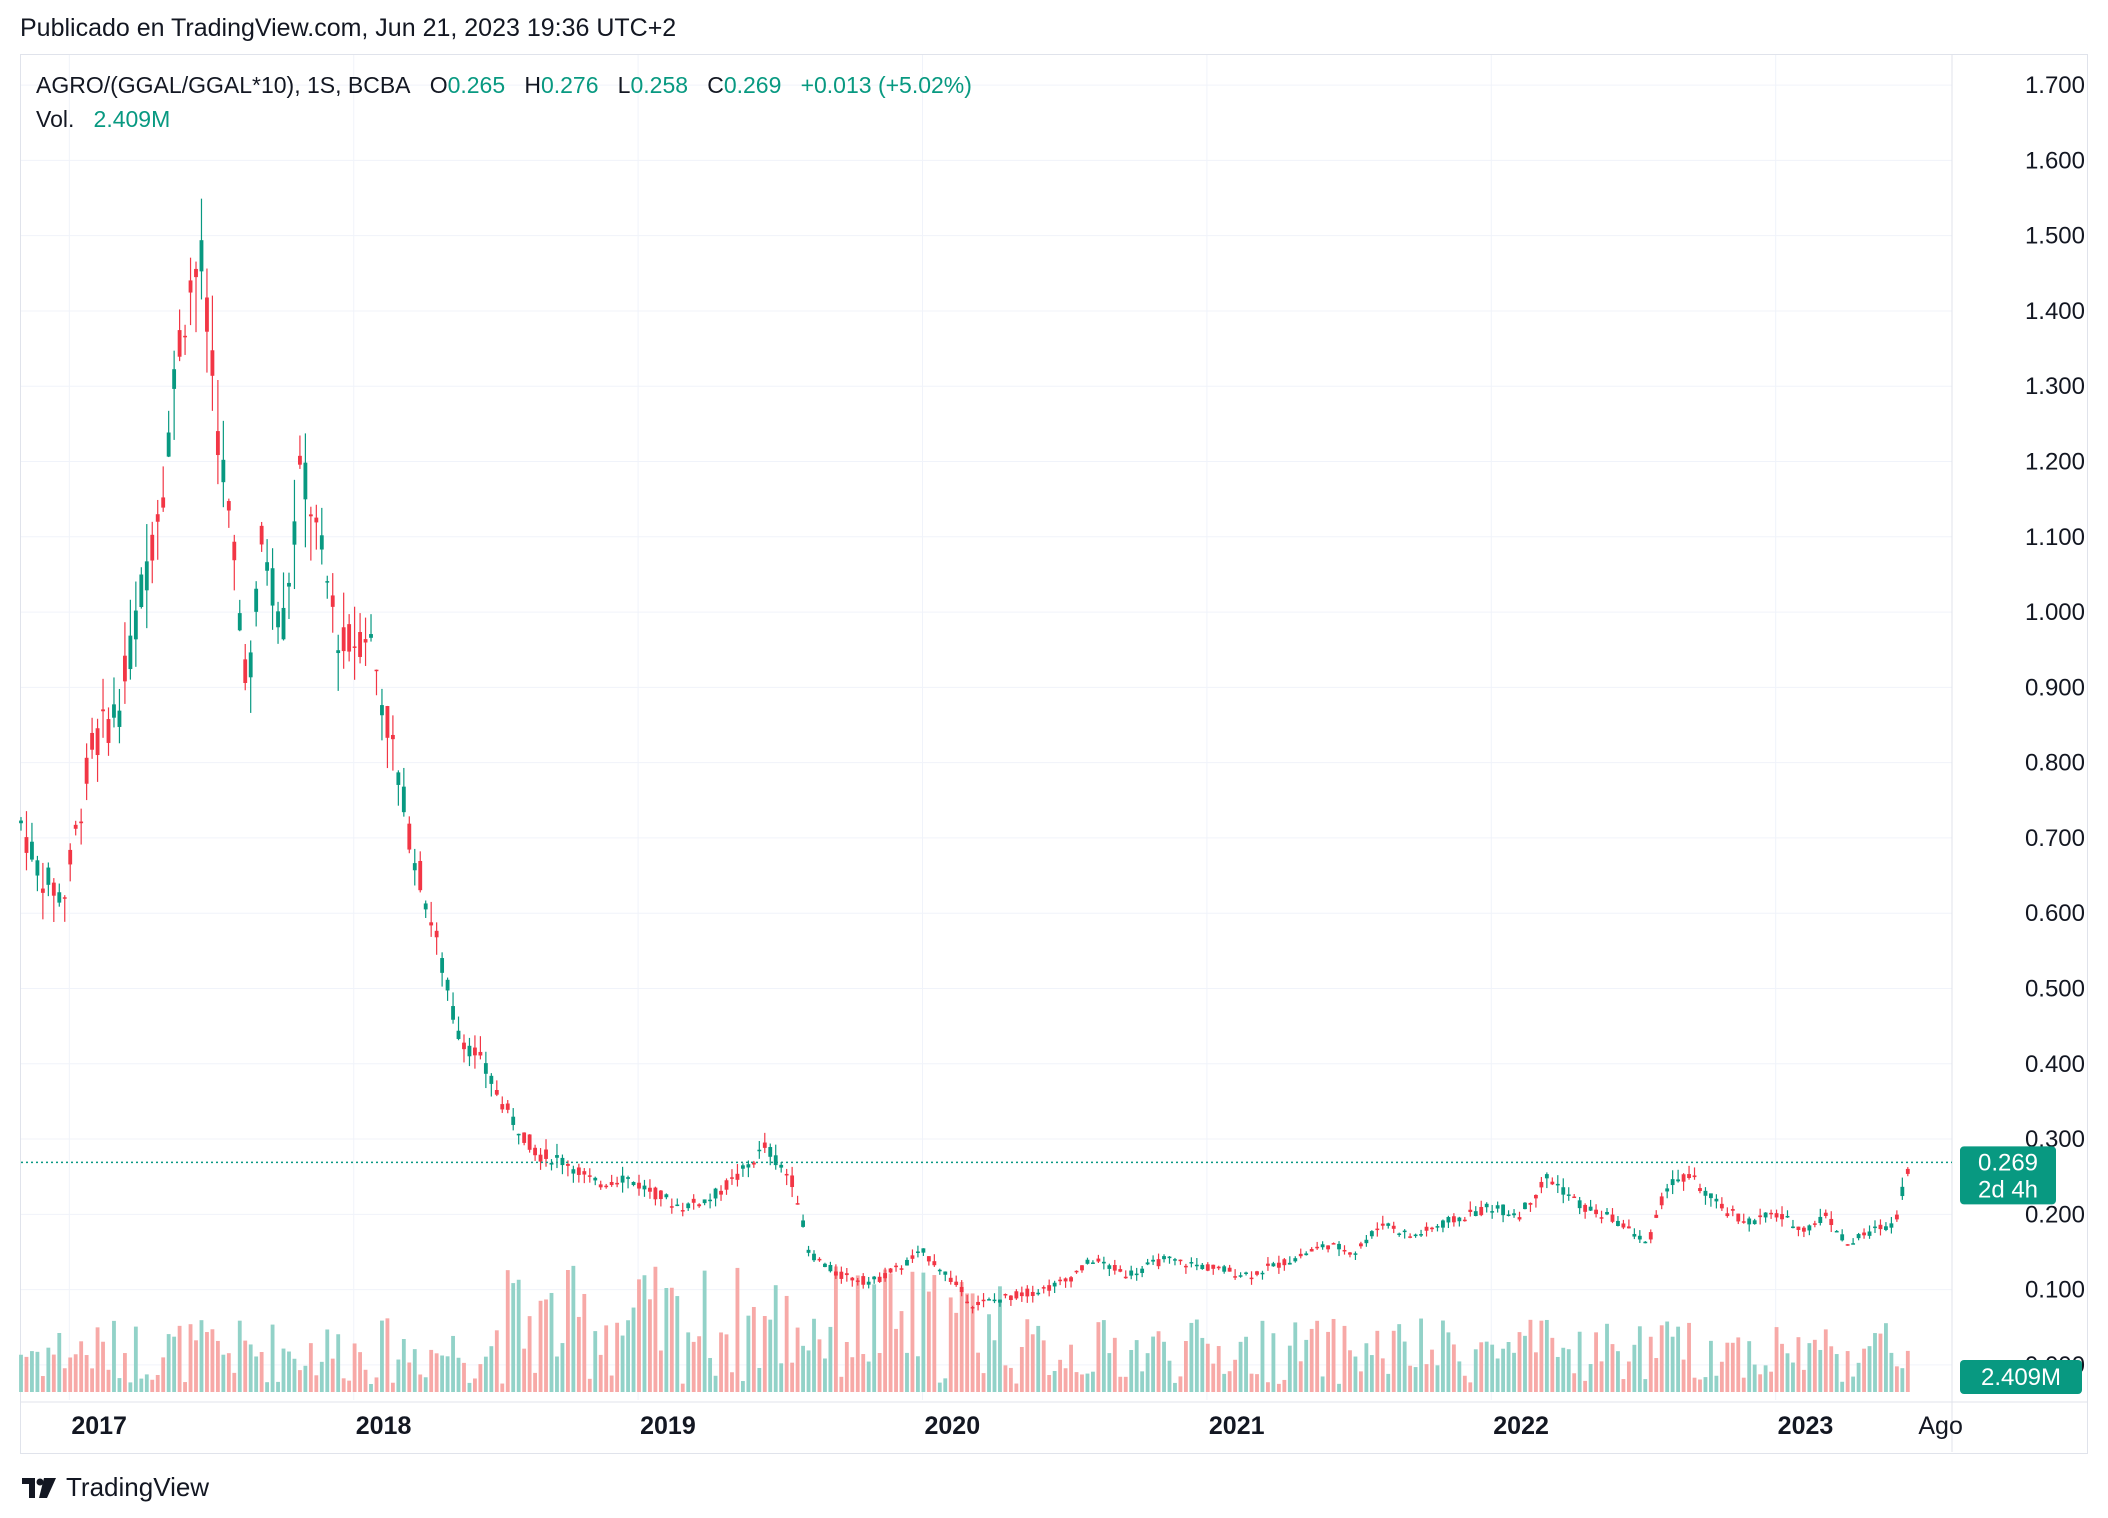 Image resolution: width=2108 pixels, height=1518 pixels. What do you see at coordinates (138, 1487) in the screenshot?
I see `footer-brand-text: TradingView` at bounding box center [138, 1487].